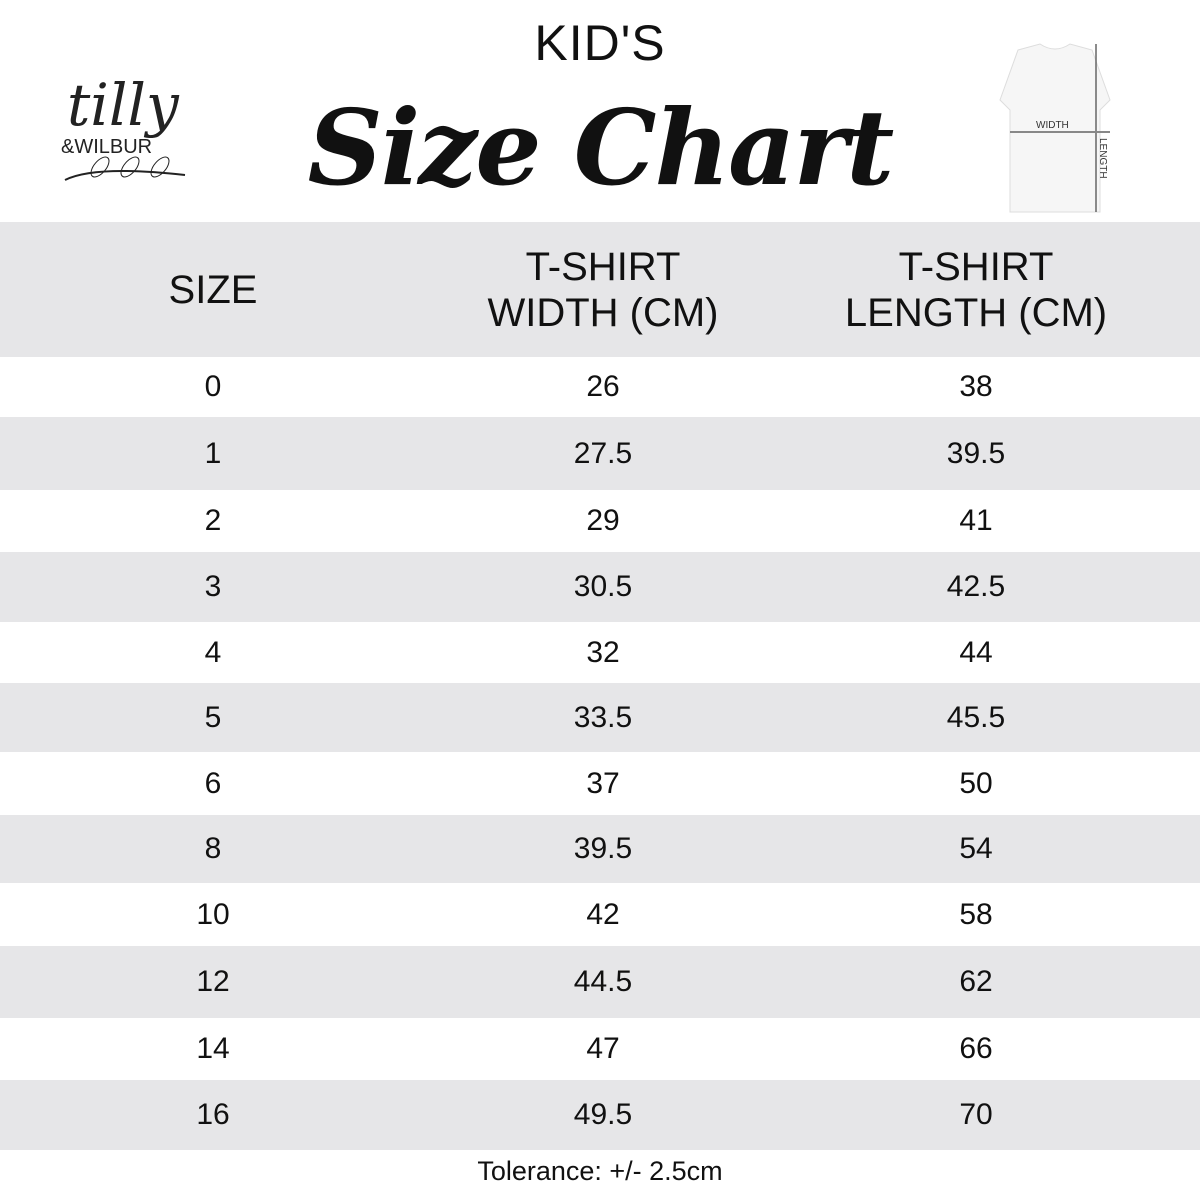 This screenshot has height=1200, width=1200. What do you see at coordinates (601, 147) in the screenshot?
I see `page-title: Size Chart` at bounding box center [601, 147].